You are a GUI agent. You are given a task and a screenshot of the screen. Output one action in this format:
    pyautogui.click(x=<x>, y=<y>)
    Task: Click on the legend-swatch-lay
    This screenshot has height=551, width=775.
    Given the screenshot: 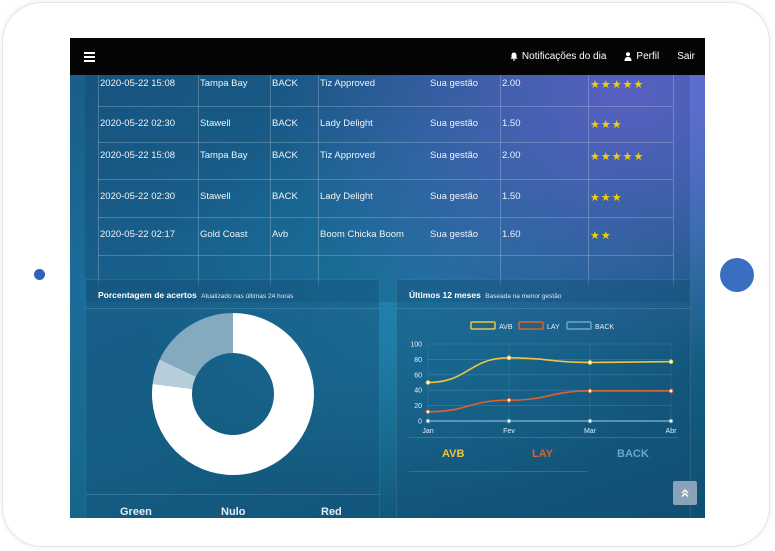 What is the action you would take?
    pyautogui.click(x=531, y=325)
    